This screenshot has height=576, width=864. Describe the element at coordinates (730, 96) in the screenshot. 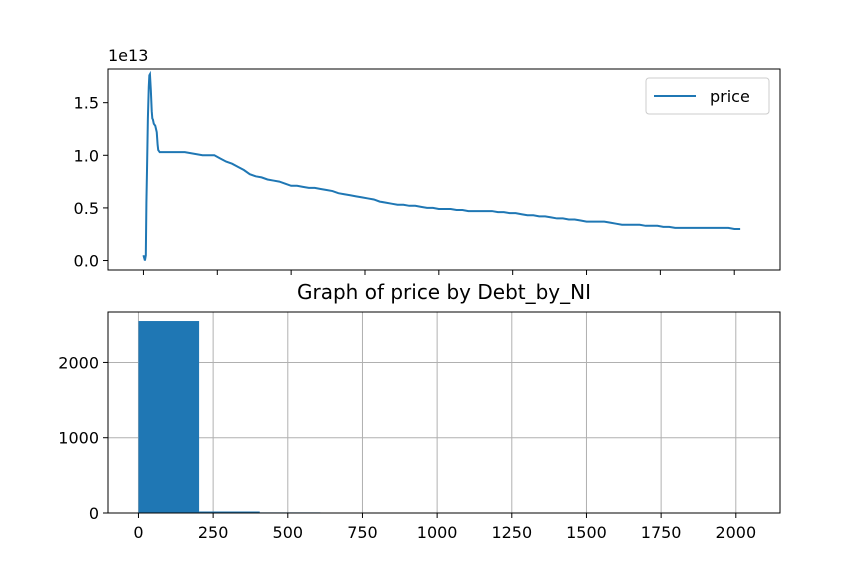

I see `legend-label-price: price` at that location.